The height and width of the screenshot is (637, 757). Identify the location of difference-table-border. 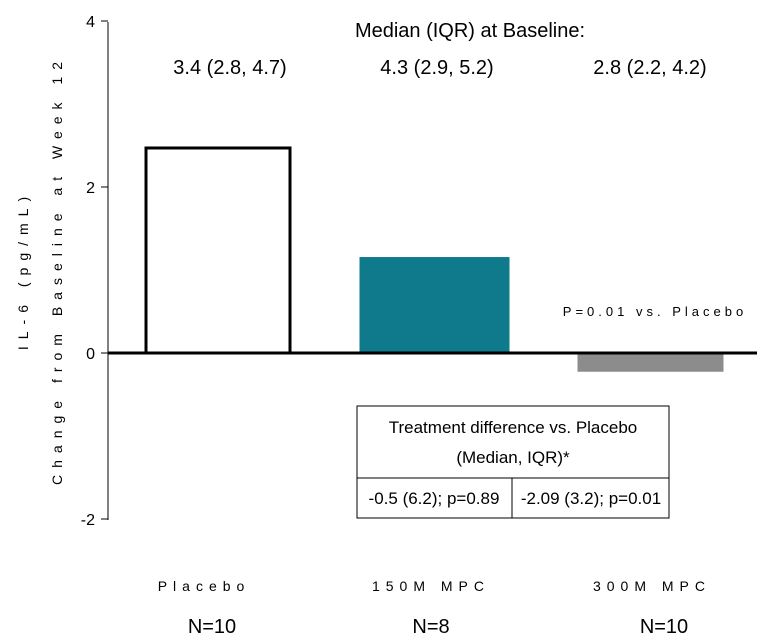
(513, 462).